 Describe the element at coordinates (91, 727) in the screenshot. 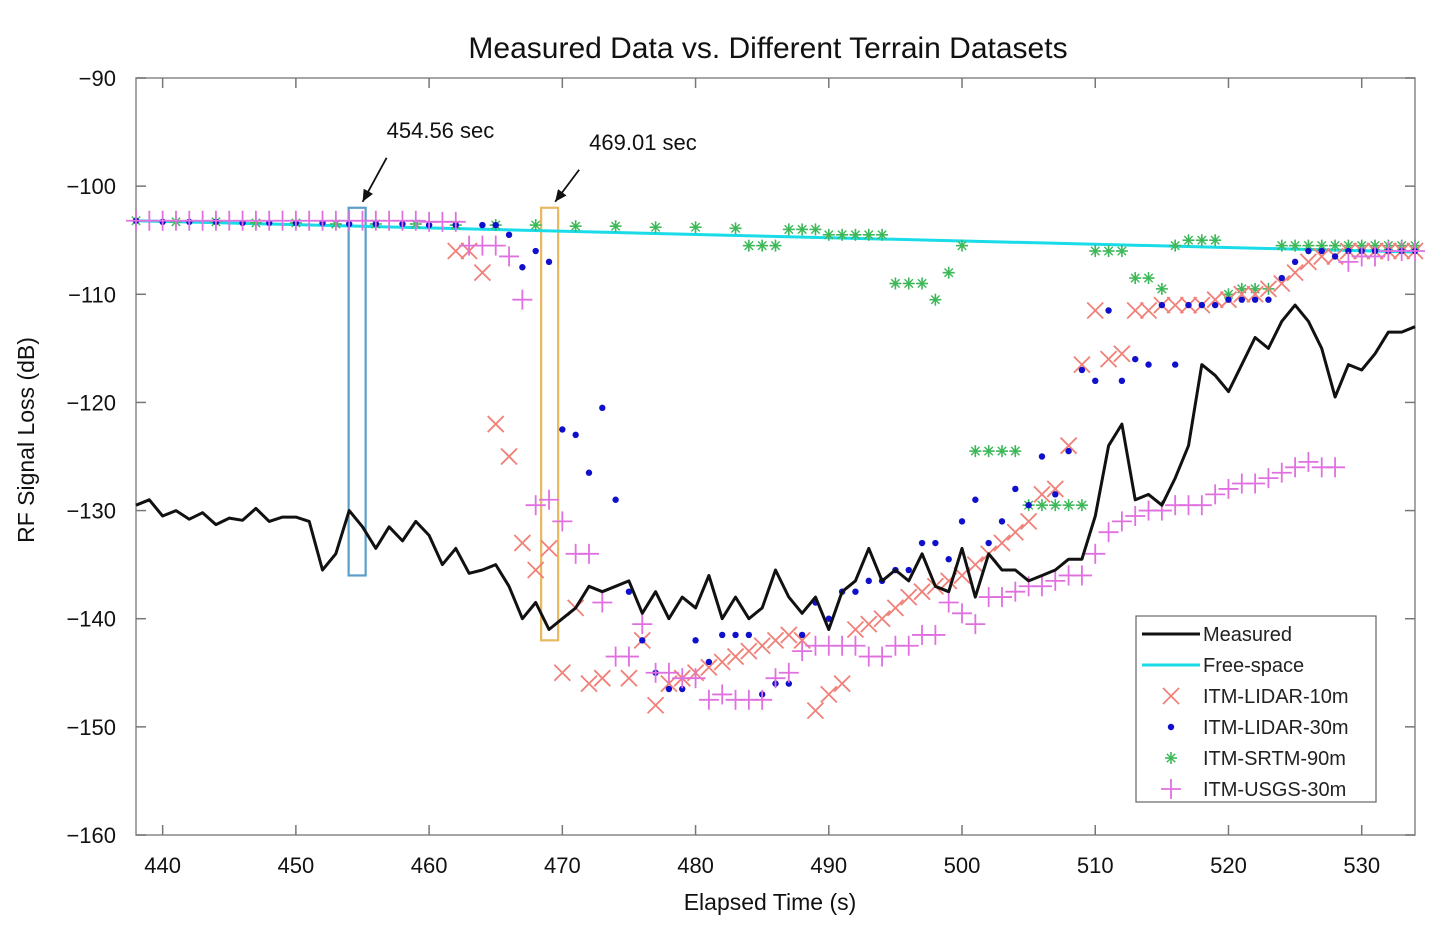

I see `y-tick-label: −150` at that location.